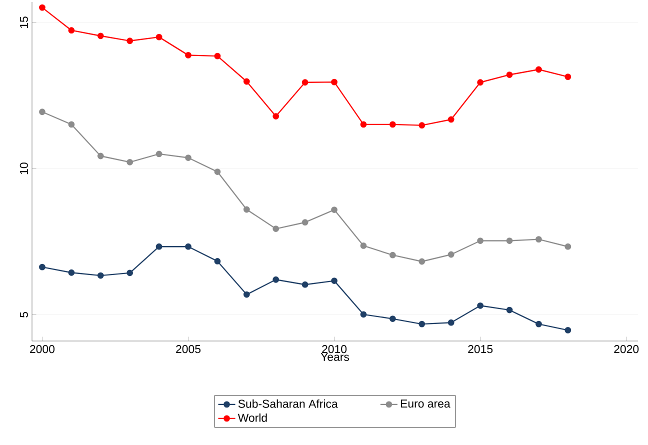  I want to click on legend-label: Sub-Saharan Africa, so click(288, 403).